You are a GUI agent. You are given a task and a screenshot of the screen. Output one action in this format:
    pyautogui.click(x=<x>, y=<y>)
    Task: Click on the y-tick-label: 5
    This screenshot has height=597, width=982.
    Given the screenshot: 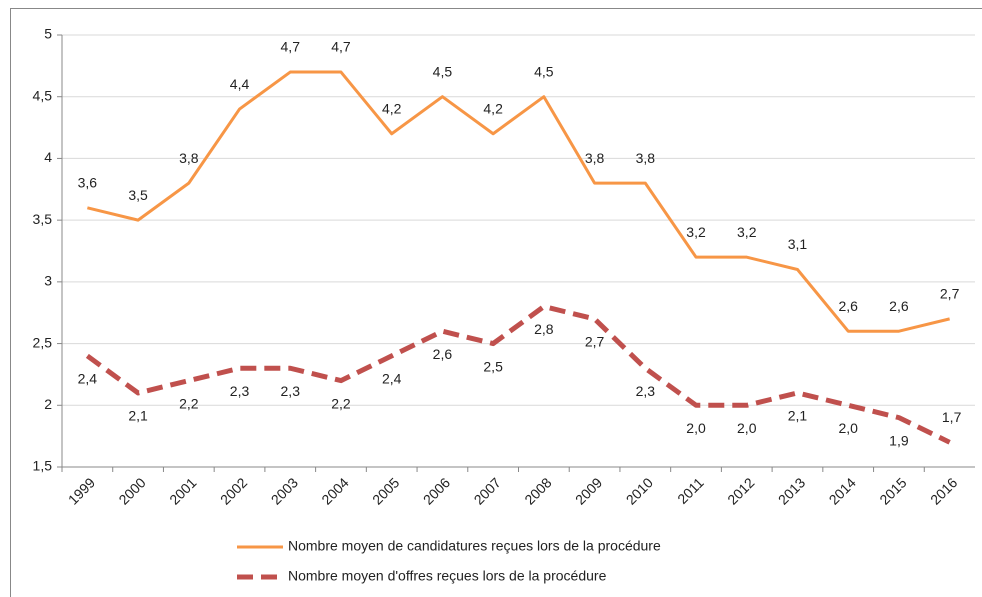 What is the action you would take?
    pyautogui.click(x=48, y=34)
    